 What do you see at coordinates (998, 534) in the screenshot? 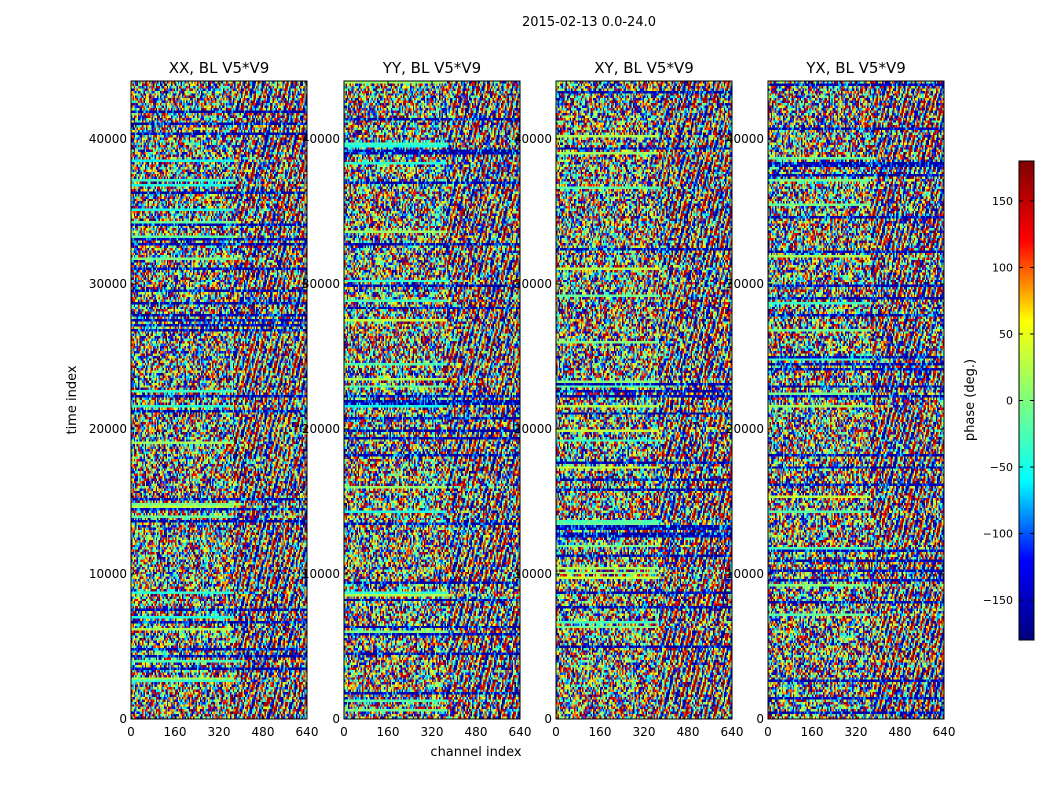
I see `colorbar-tick-label: −100` at bounding box center [998, 534].